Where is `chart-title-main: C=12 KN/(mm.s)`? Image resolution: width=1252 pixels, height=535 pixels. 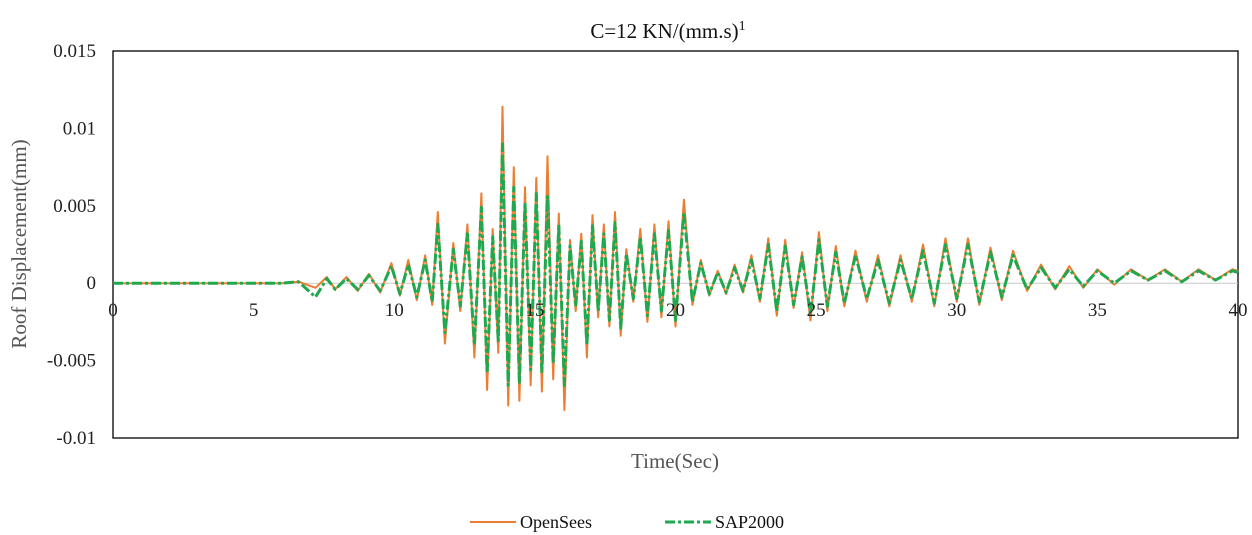
chart-title-main: C=12 KN/(mm.s) is located at coordinates (664, 31).